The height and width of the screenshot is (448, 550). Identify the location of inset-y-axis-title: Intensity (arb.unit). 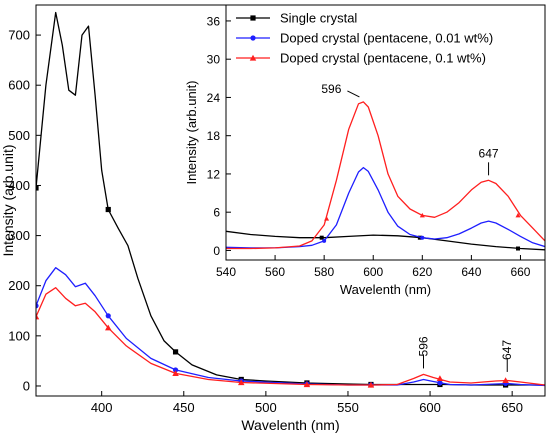
(191, 132).